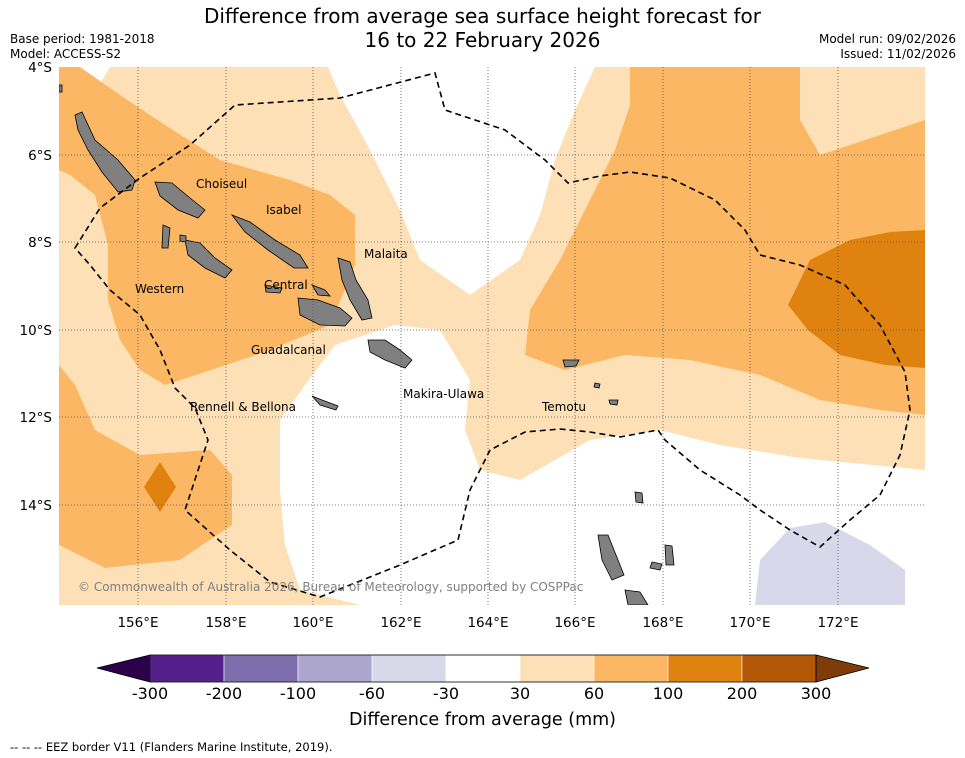 The height and width of the screenshot is (758, 965). What do you see at coordinates (36, 331) in the screenshot?
I see `lat-tick-label: 10°S` at bounding box center [36, 331].